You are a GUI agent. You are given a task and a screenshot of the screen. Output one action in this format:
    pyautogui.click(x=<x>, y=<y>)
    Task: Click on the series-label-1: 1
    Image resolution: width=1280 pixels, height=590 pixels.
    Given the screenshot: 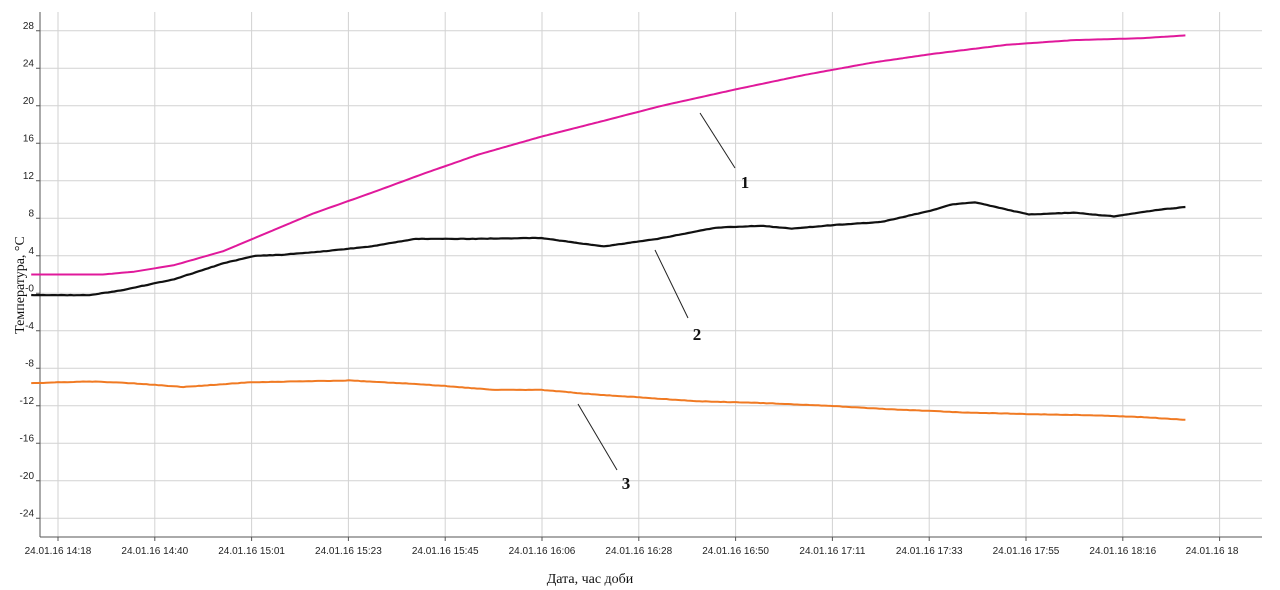 What is the action you would take?
    pyautogui.click(x=745, y=182)
    